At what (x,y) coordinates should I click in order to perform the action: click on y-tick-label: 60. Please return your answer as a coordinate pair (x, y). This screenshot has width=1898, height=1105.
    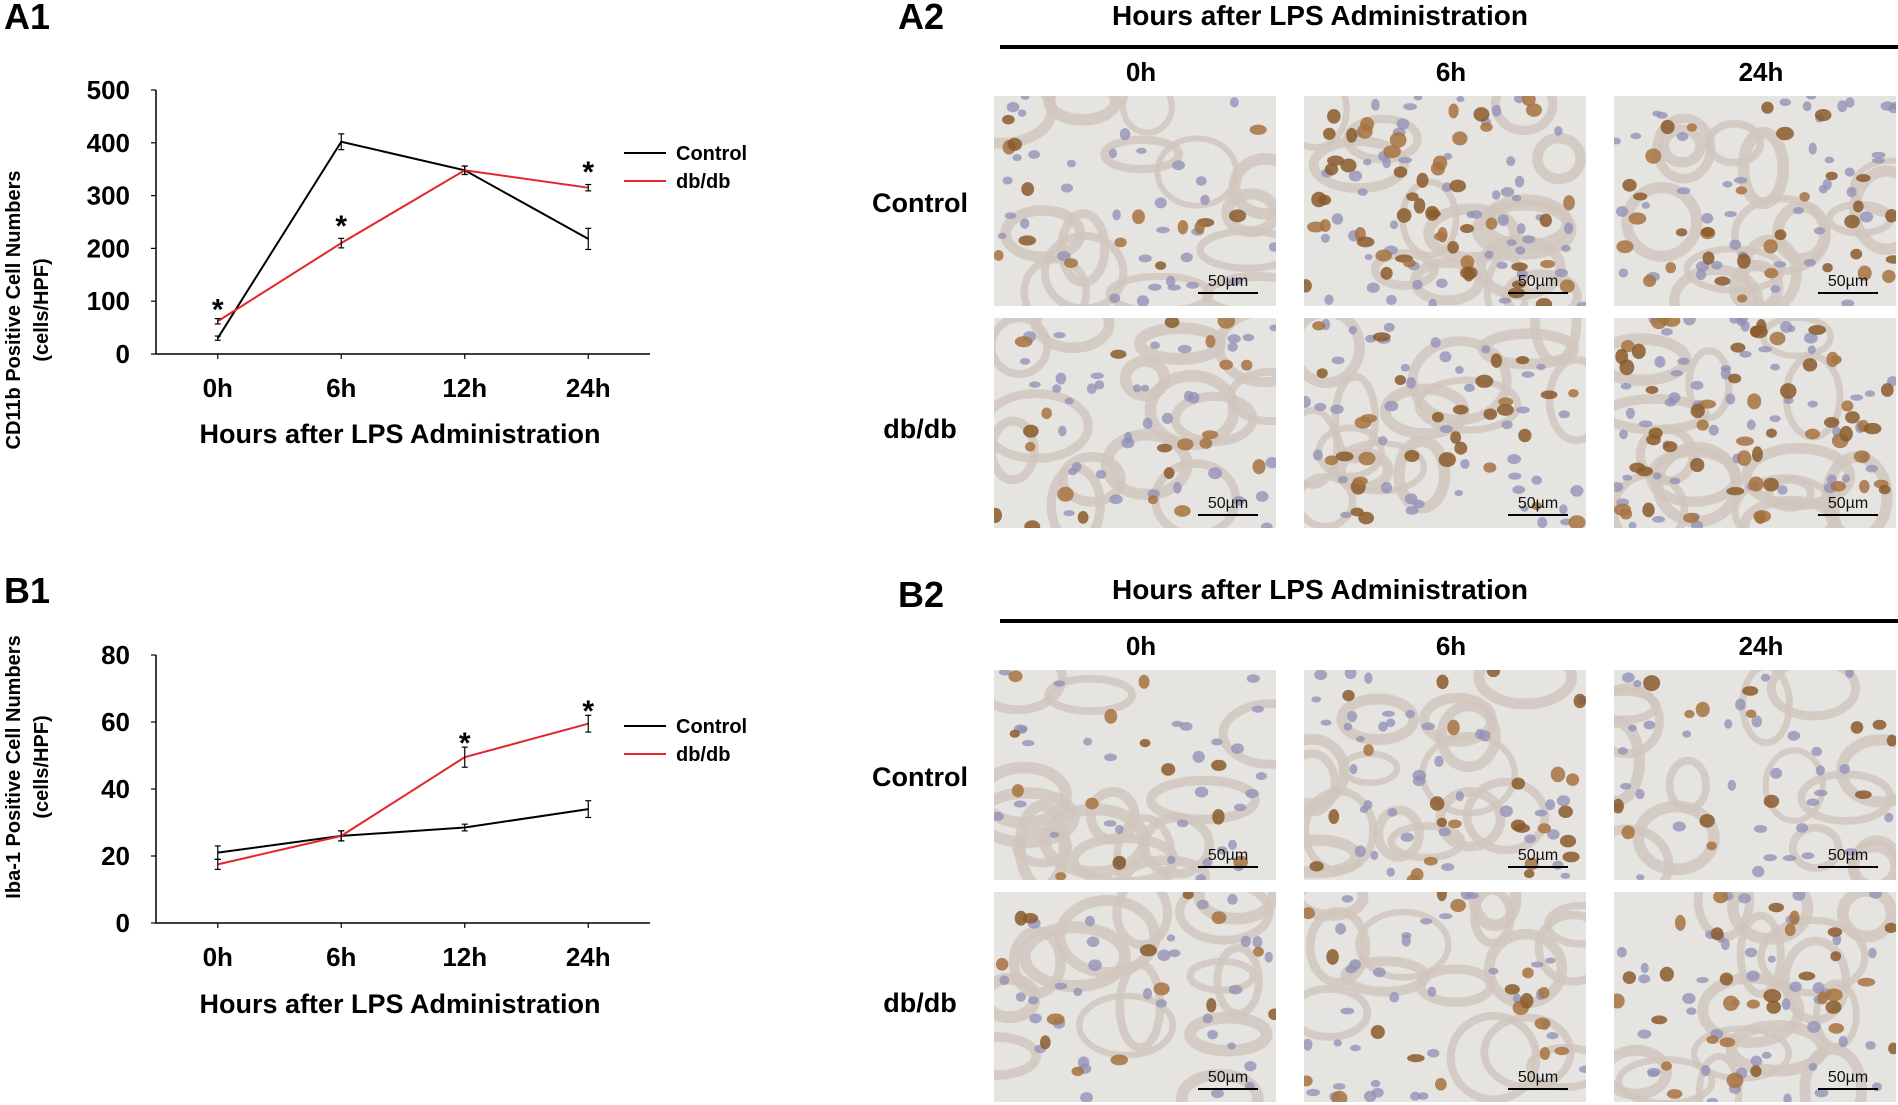
    Looking at the image, I should click on (115, 722).